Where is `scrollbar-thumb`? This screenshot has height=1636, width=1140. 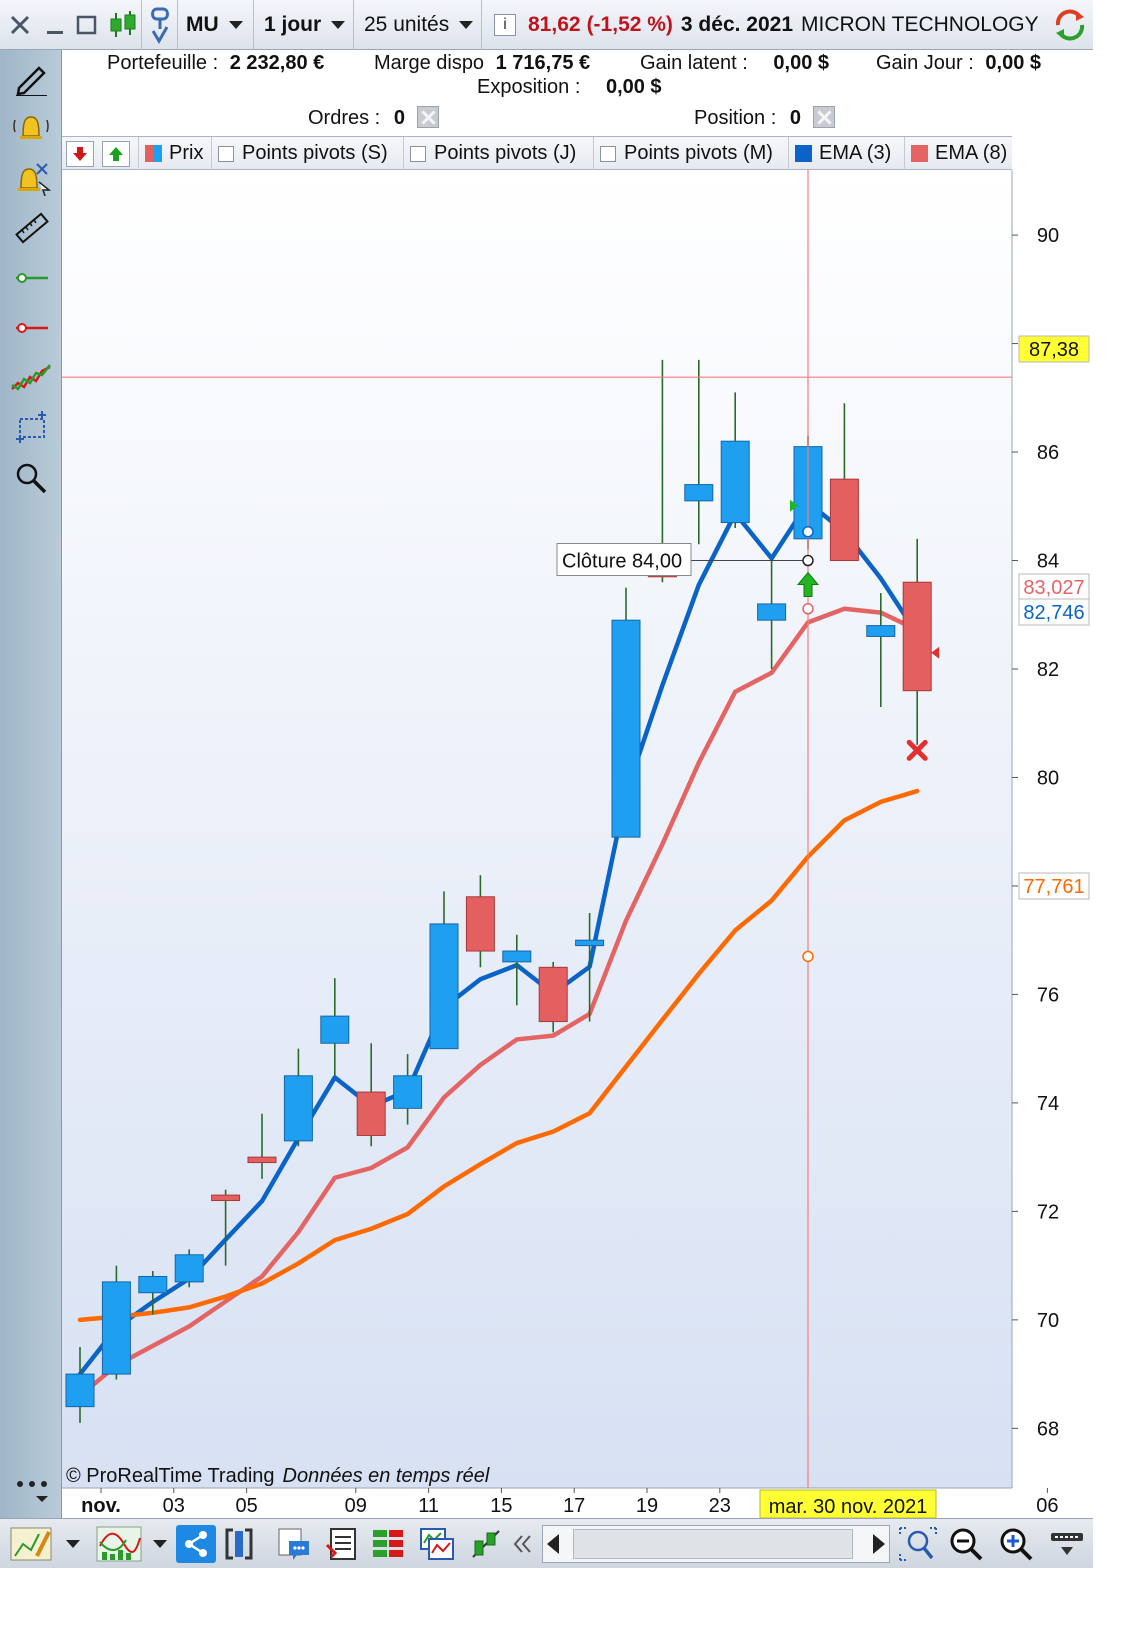 scrollbar-thumb is located at coordinates (713, 1544).